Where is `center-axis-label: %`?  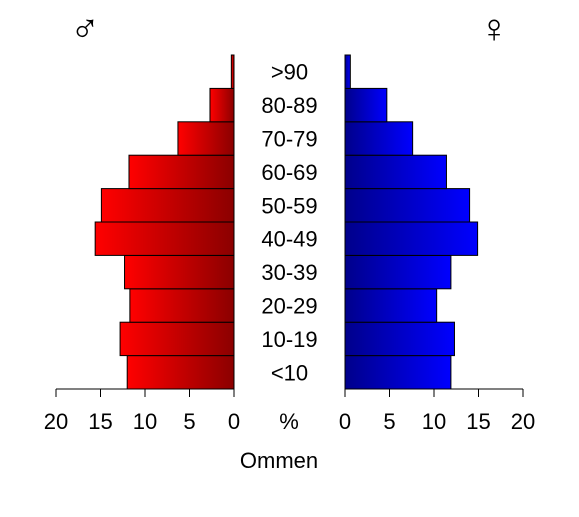
center-axis-label: % is located at coordinates (289, 421).